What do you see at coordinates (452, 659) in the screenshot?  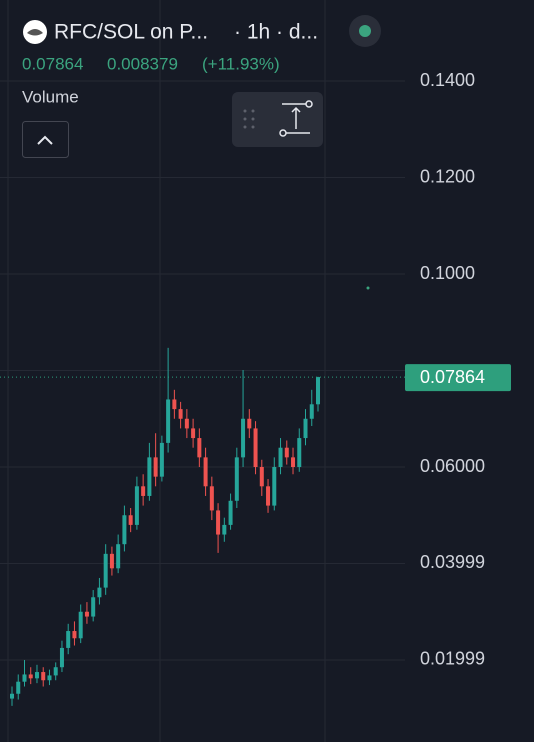 I see `y-tick-label: 0.01999` at bounding box center [452, 659].